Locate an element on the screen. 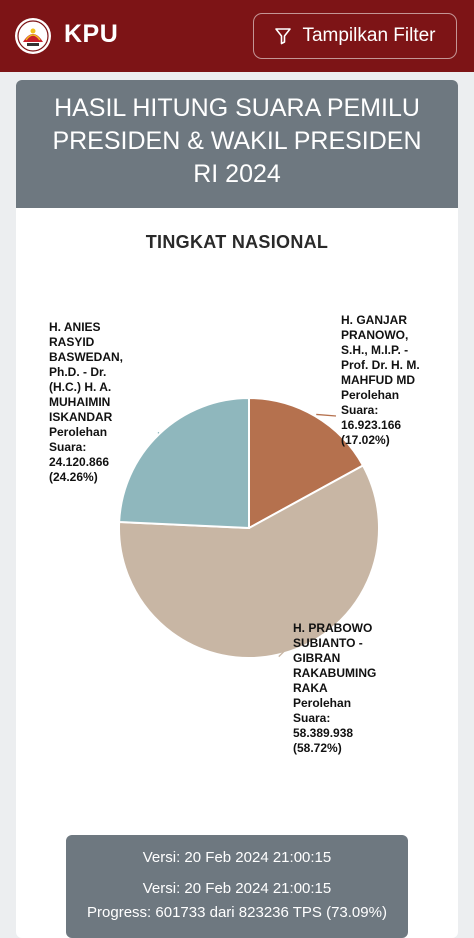 The image size is (474, 938). slice-label-line: (H.C.) H. A. is located at coordinates (80, 387).